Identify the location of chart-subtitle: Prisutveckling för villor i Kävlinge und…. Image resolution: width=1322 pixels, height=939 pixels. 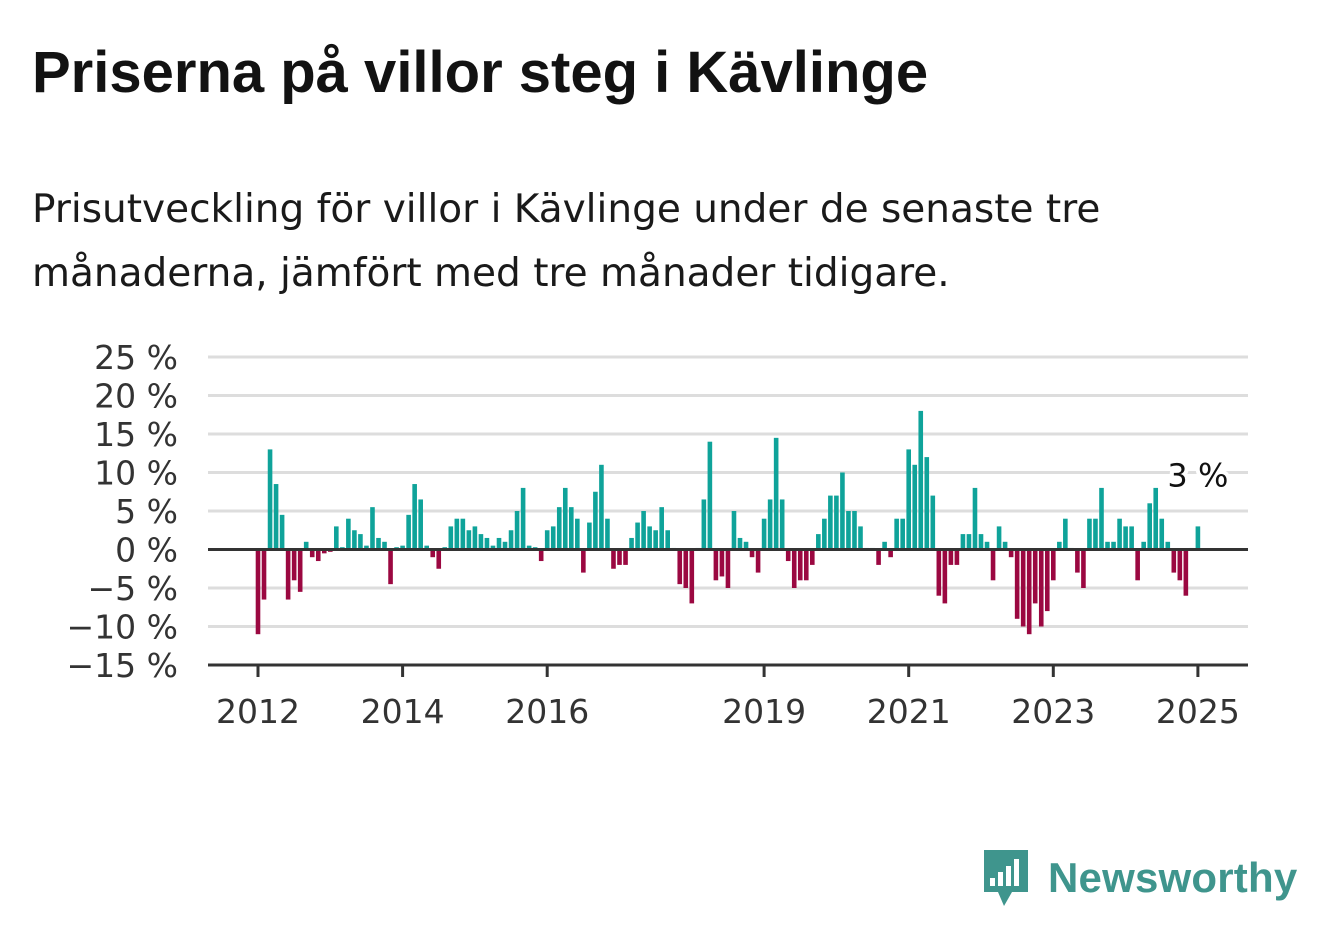
(566, 241).